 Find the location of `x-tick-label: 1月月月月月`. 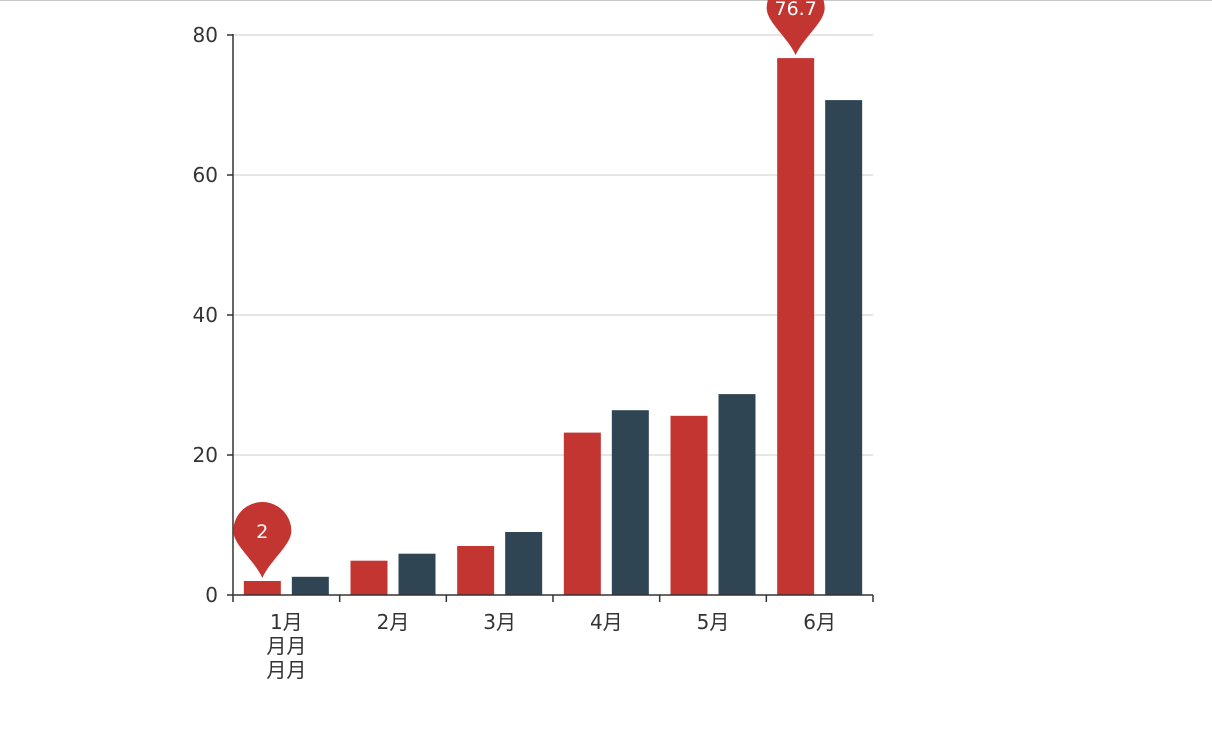

x-tick-label: 1月月月月月 is located at coordinates (286, 646).